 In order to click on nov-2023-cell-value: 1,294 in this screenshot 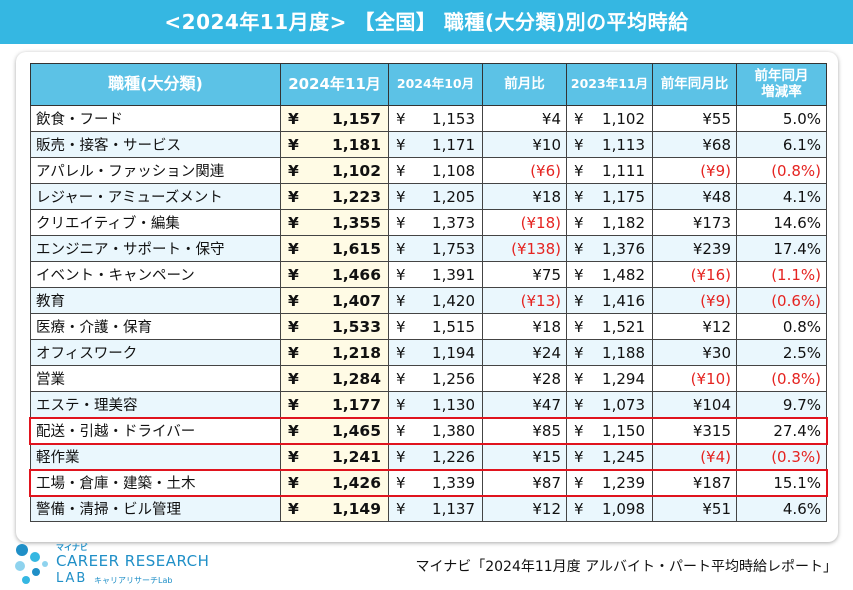, I will do `click(623, 378)`.